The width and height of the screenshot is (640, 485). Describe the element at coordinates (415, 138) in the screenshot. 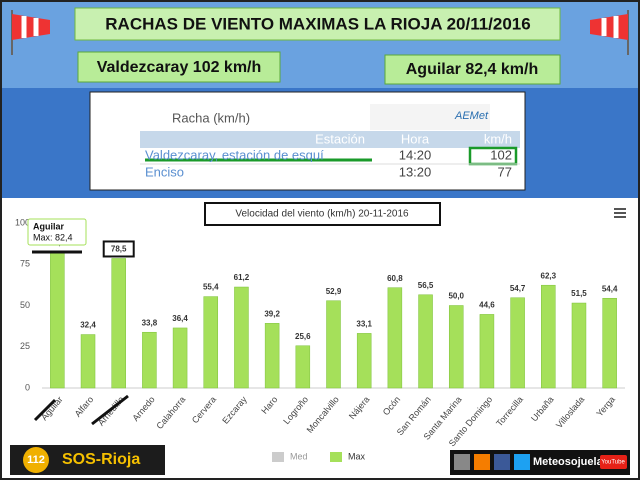

I see `table-header: Hora` at that location.